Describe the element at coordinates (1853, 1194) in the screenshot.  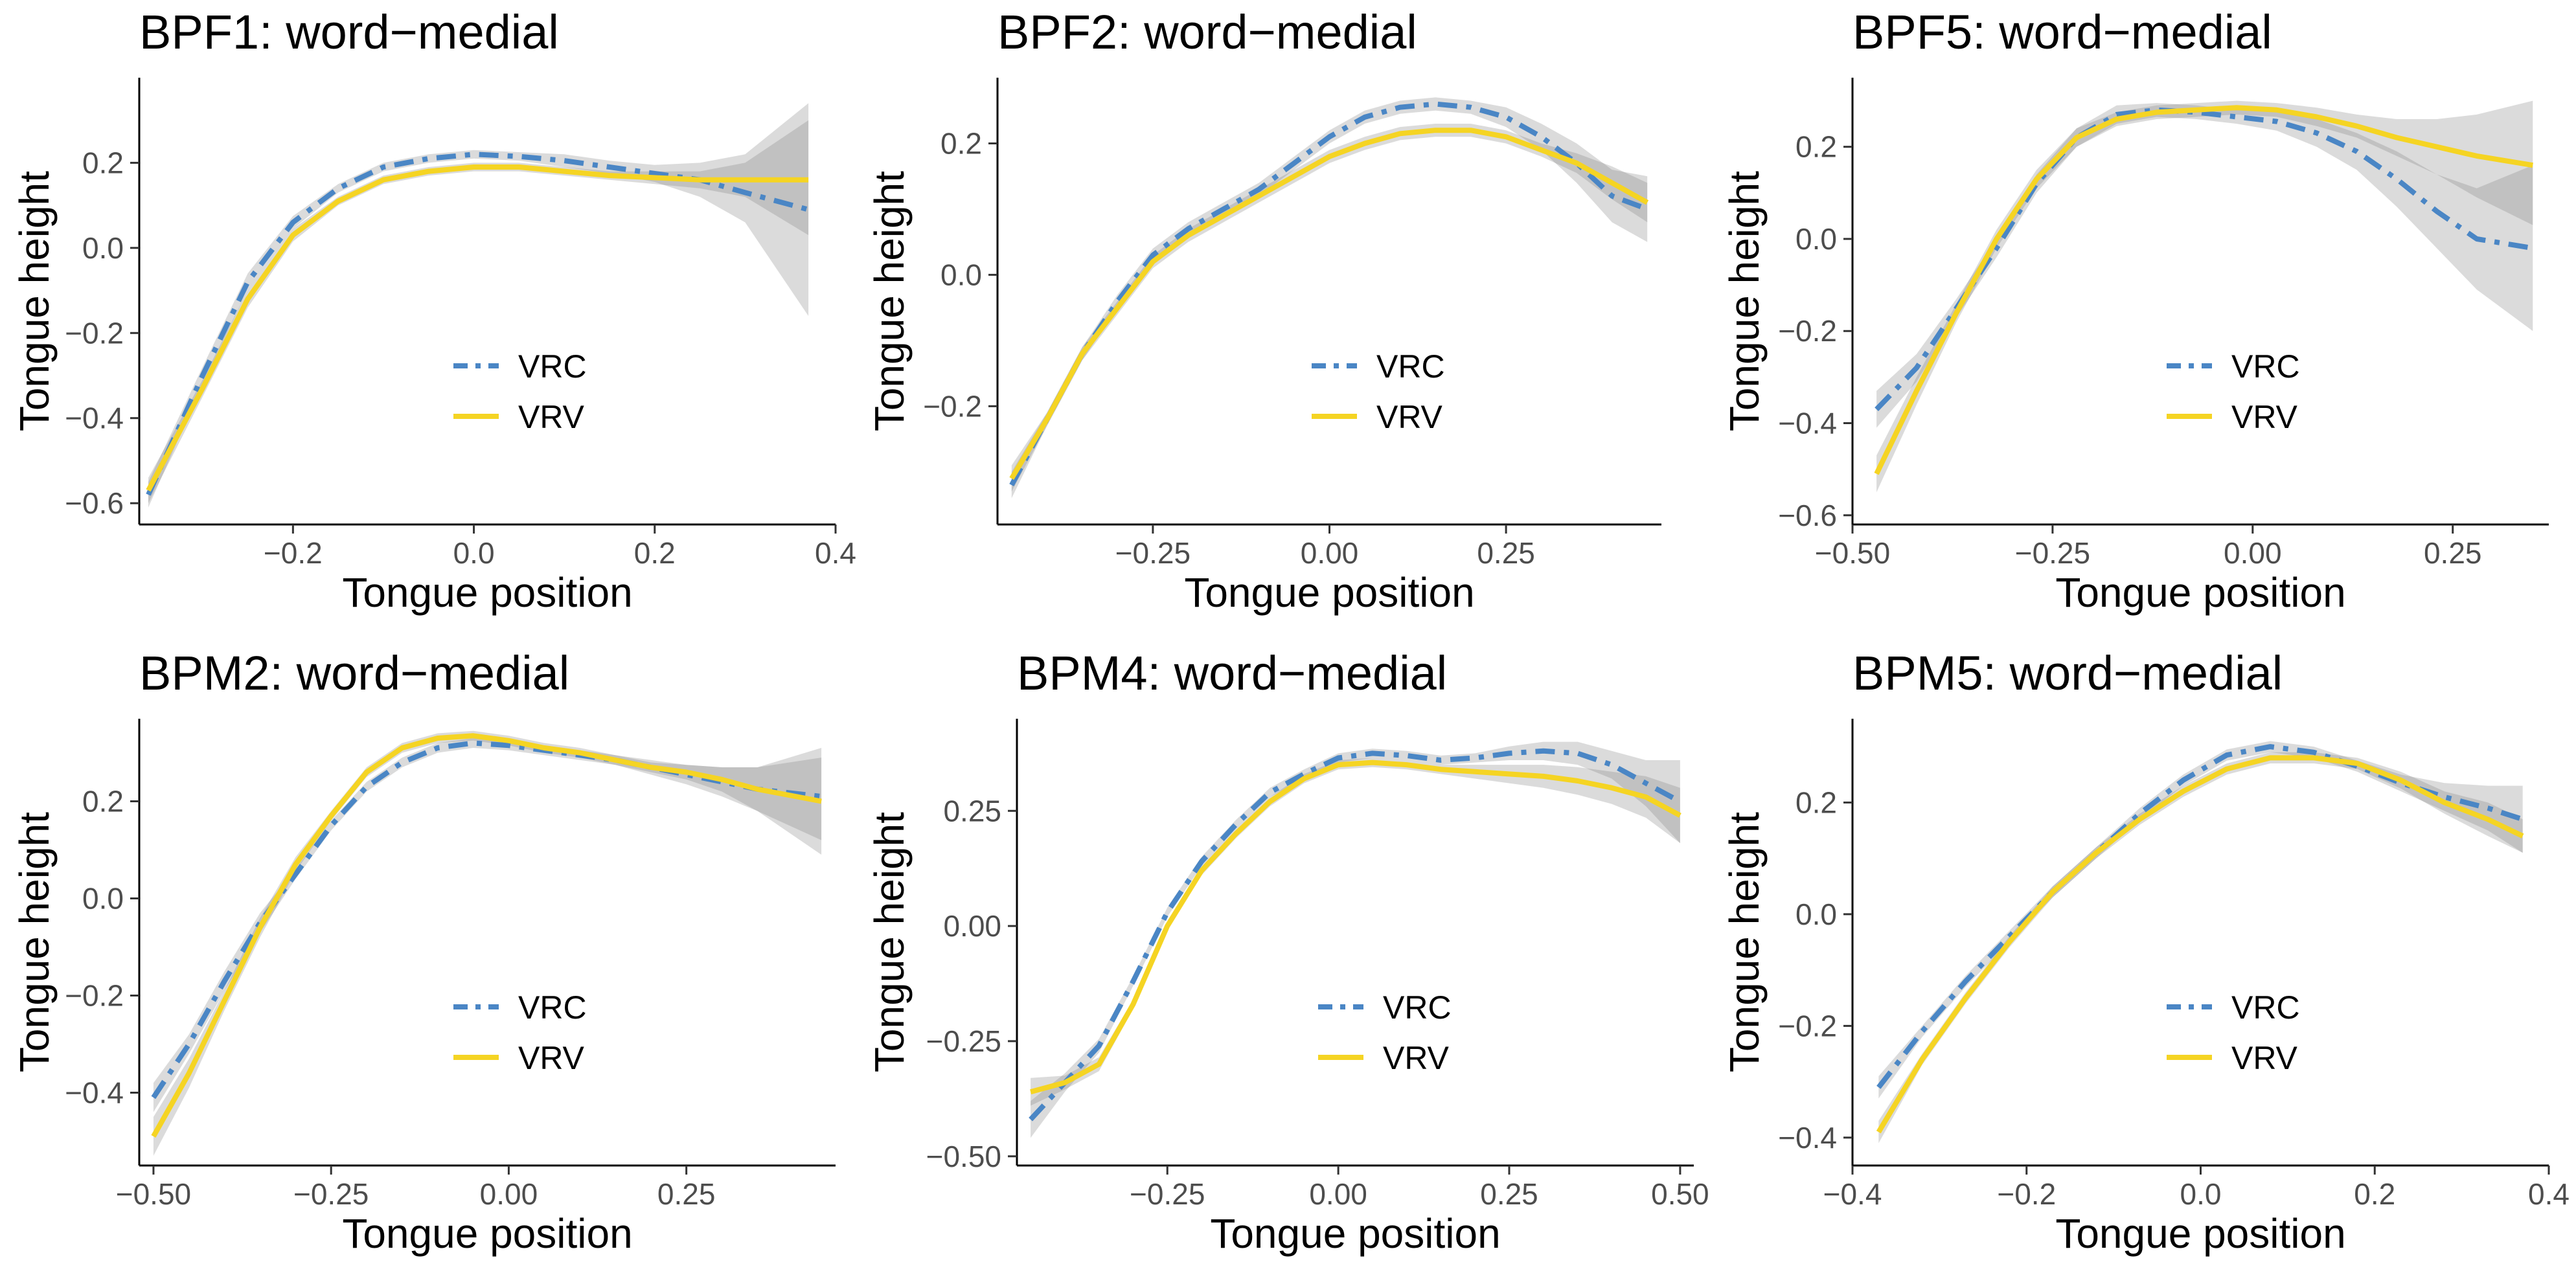
I see `x-tick-label: −0.4` at that location.